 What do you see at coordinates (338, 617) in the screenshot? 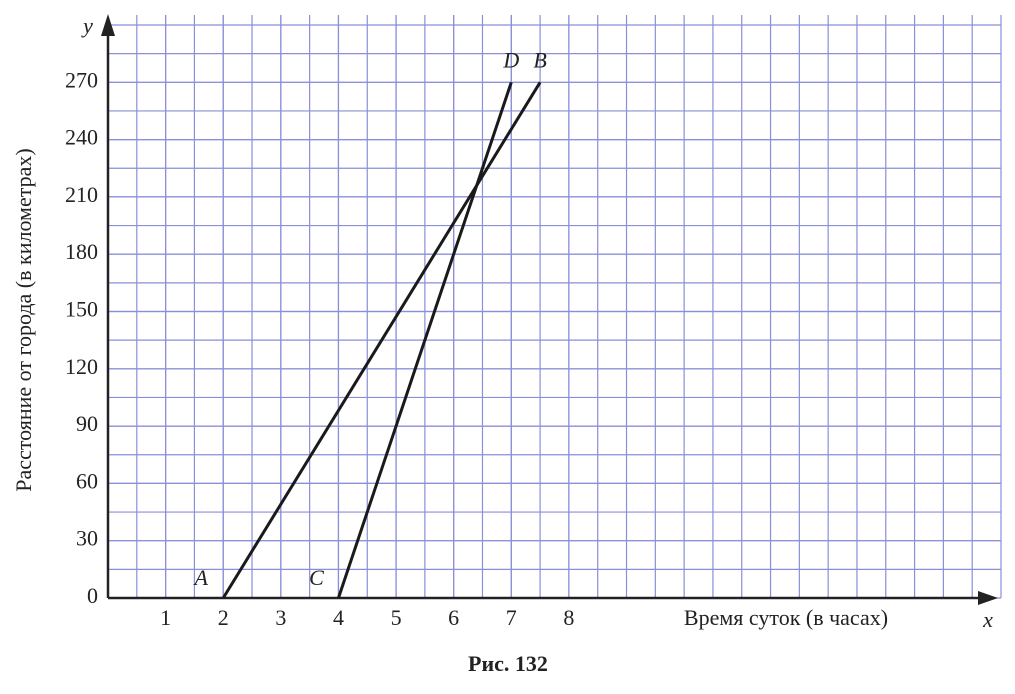
I see `x-tick-label: 4` at bounding box center [338, 617].